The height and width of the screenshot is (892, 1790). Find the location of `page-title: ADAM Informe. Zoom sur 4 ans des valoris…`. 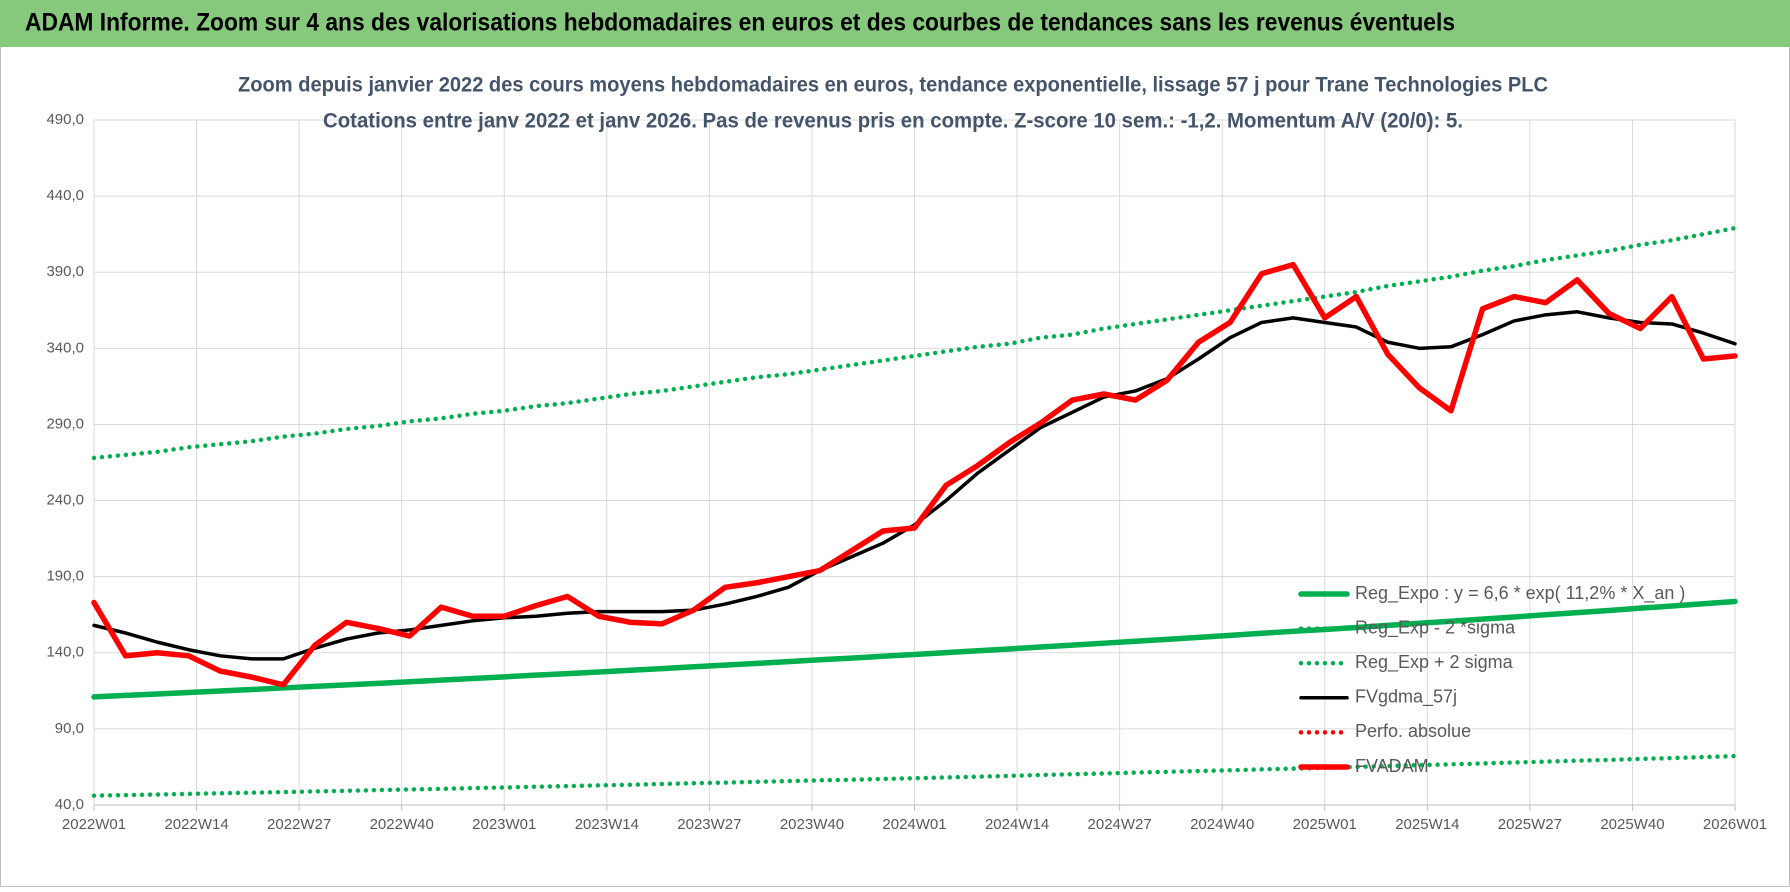

page-title: ADAM Informe. Zoom sur 4 ans des valoris… is located at coordinates (740, 23).